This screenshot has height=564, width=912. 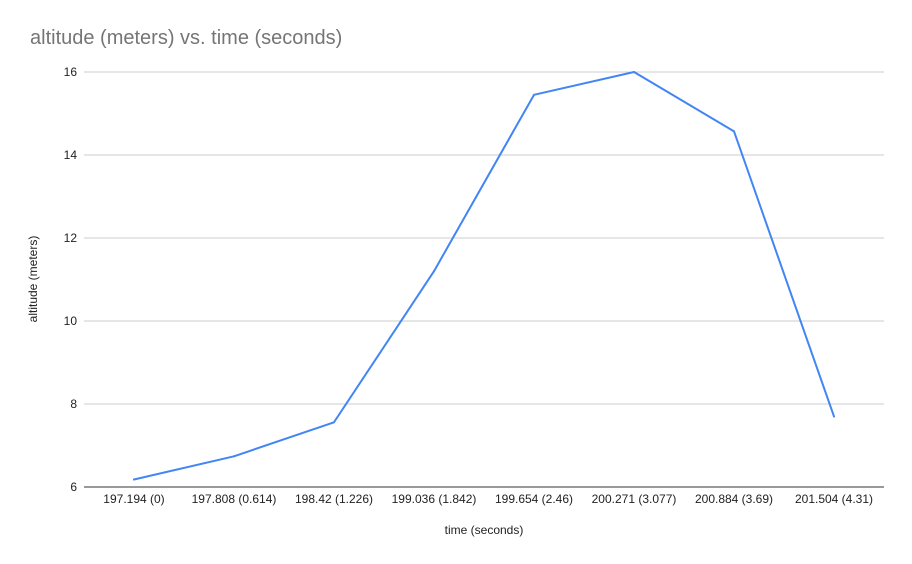 What do you see at coordinates (186, 38) in the screenshot?
I see `chart-title: altitude (meters) vs. time (seconds)` at bounding box center [186, 38].